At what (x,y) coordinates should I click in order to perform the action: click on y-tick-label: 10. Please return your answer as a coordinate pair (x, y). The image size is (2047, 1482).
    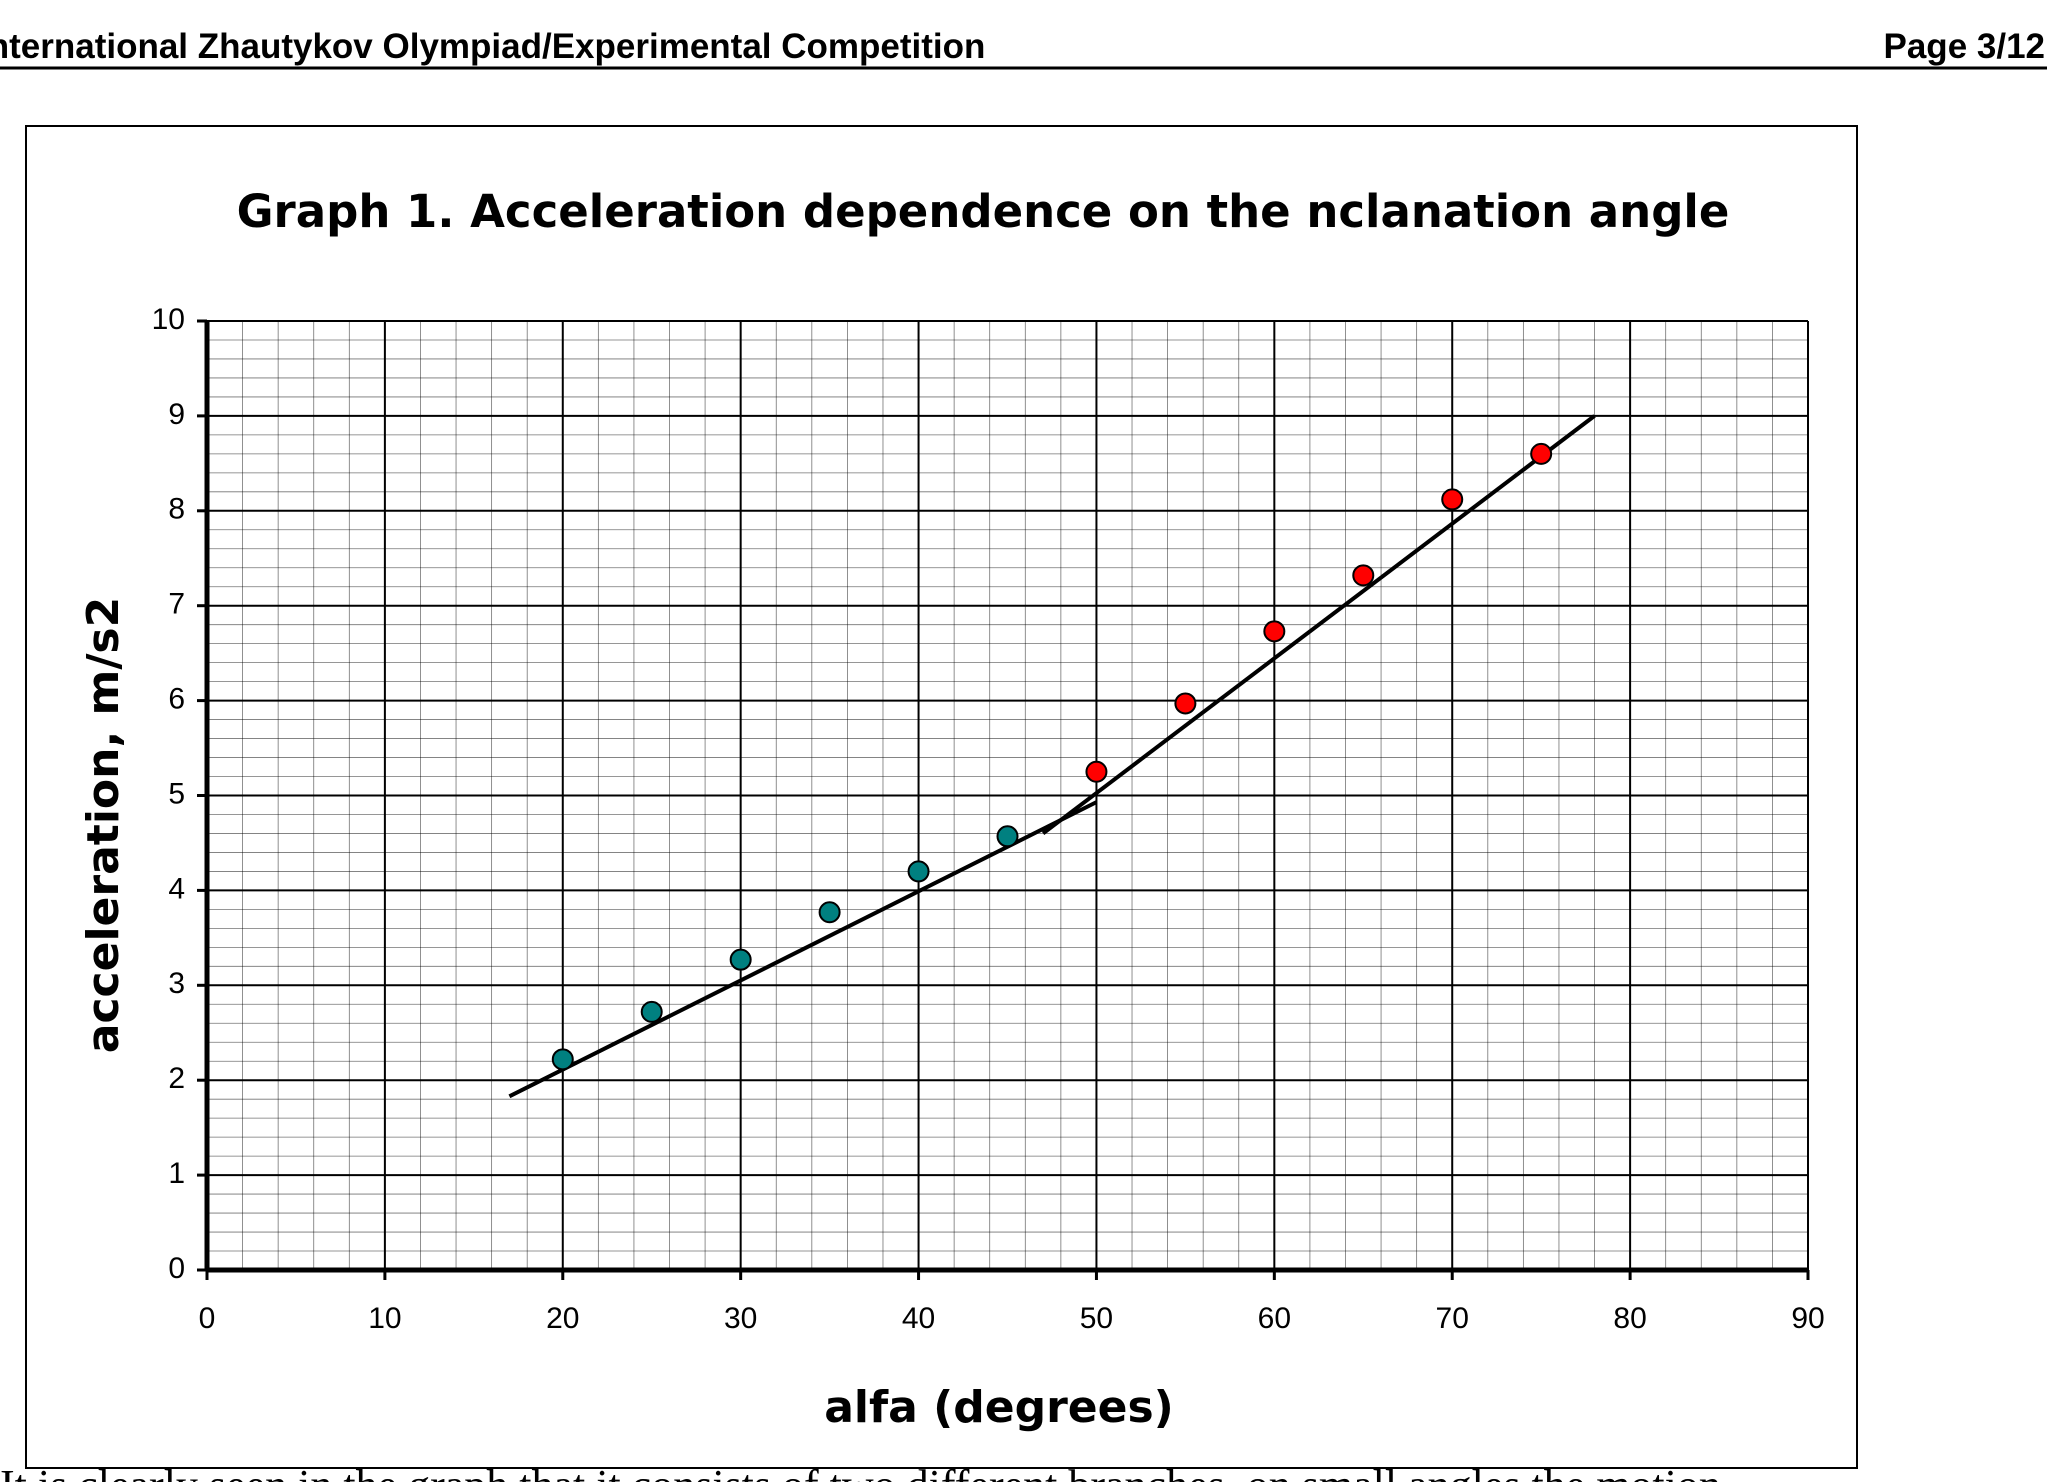
    Looking at the image, I should click on (168, 319).